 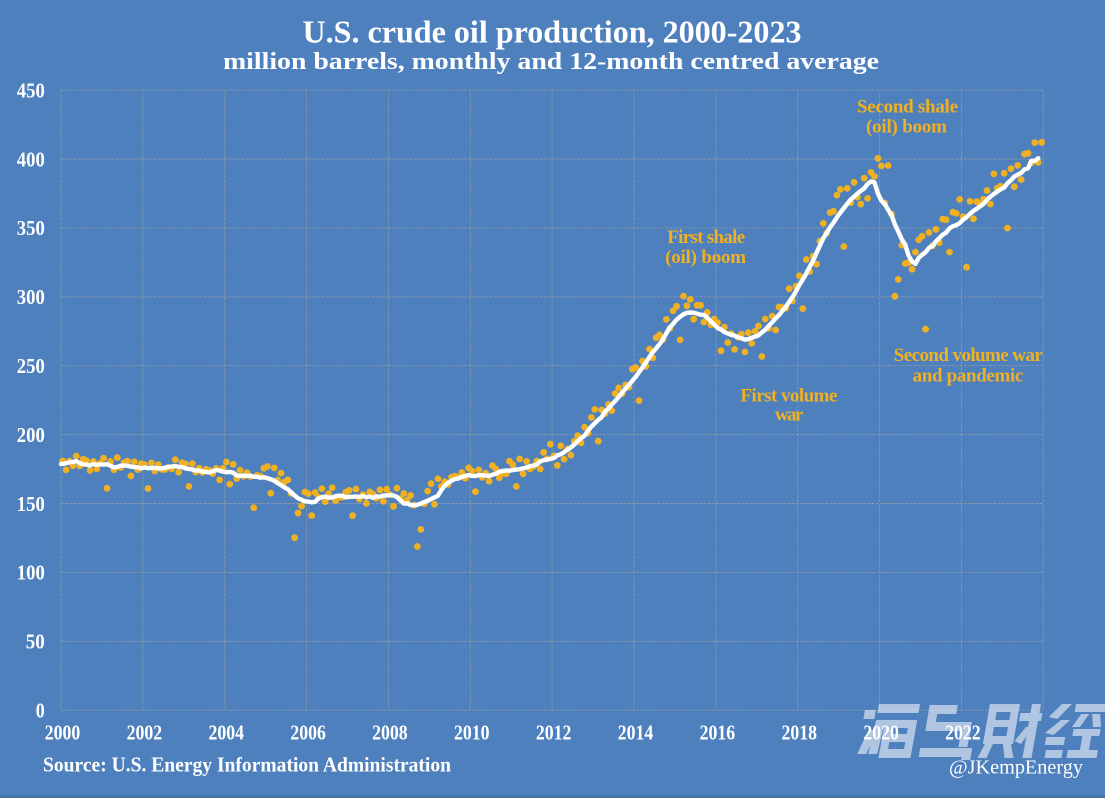 I want to click on svg-text: 0, so click(x=40, y=711).